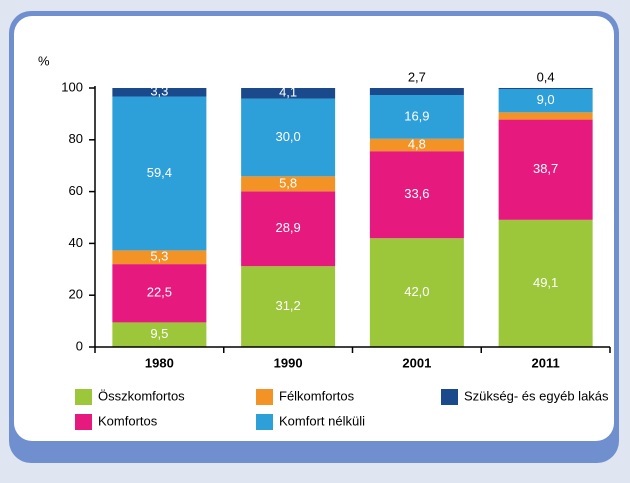  Describe the element at coordinates (416, 362) in the screenshot. I see `x-tick-label: 2001` at that location.